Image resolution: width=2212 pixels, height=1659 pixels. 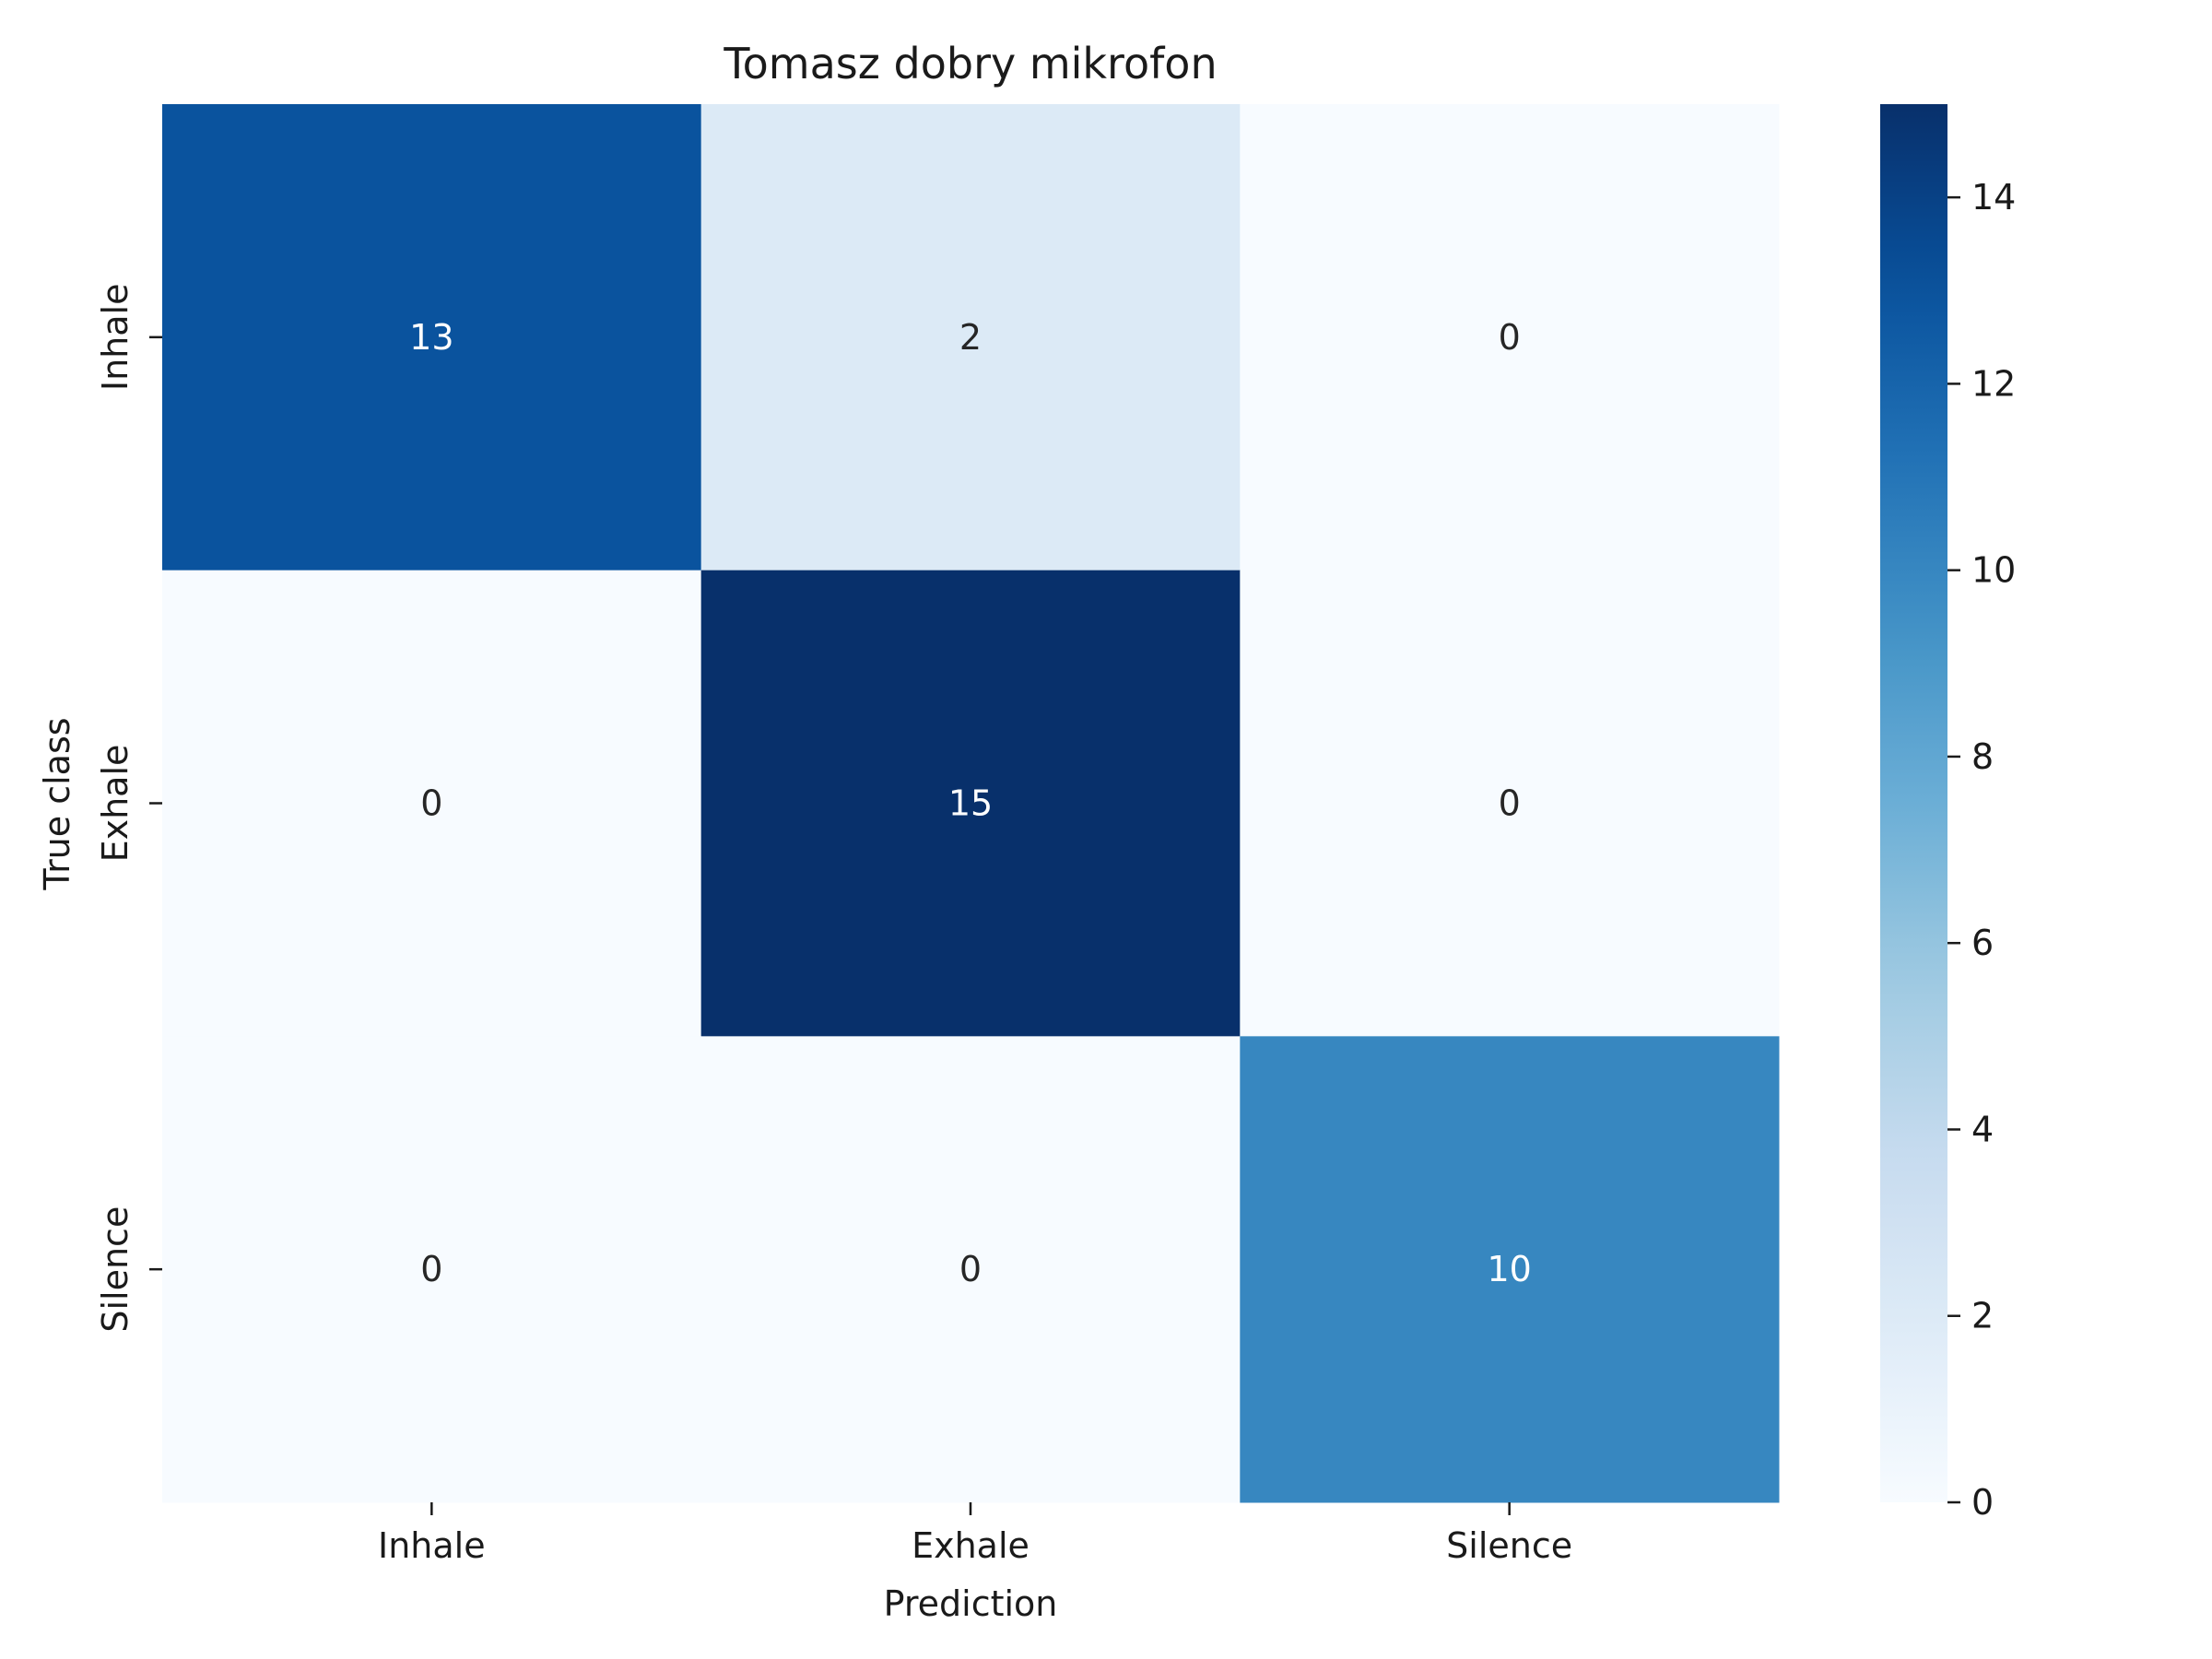 I want to click on heatmap-cell-value: 10, so click(x=1509, y=1269).